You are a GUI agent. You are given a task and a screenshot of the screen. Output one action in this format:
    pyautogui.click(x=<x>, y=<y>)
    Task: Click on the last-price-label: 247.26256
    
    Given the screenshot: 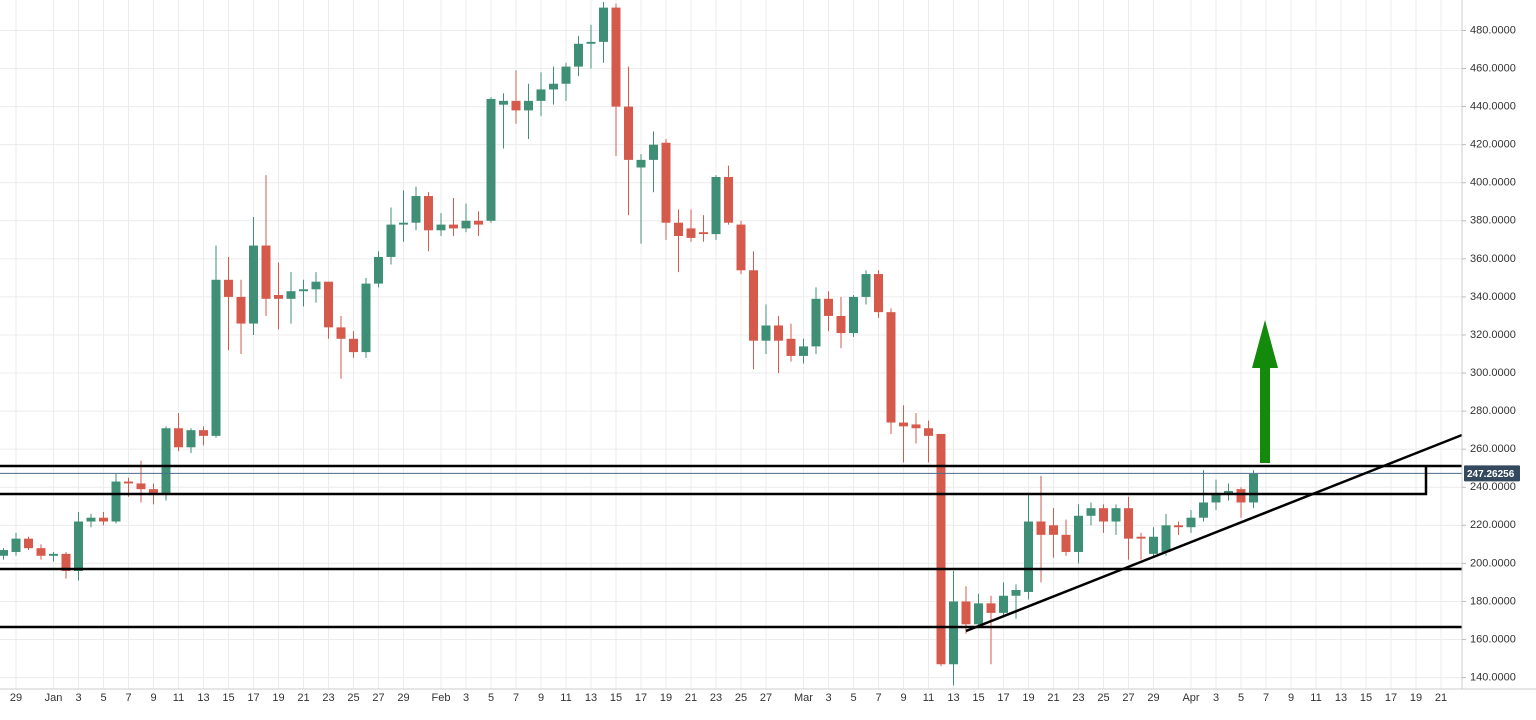 What is the action you would take?
    pyautogui.click(x=1491, y=474)
    